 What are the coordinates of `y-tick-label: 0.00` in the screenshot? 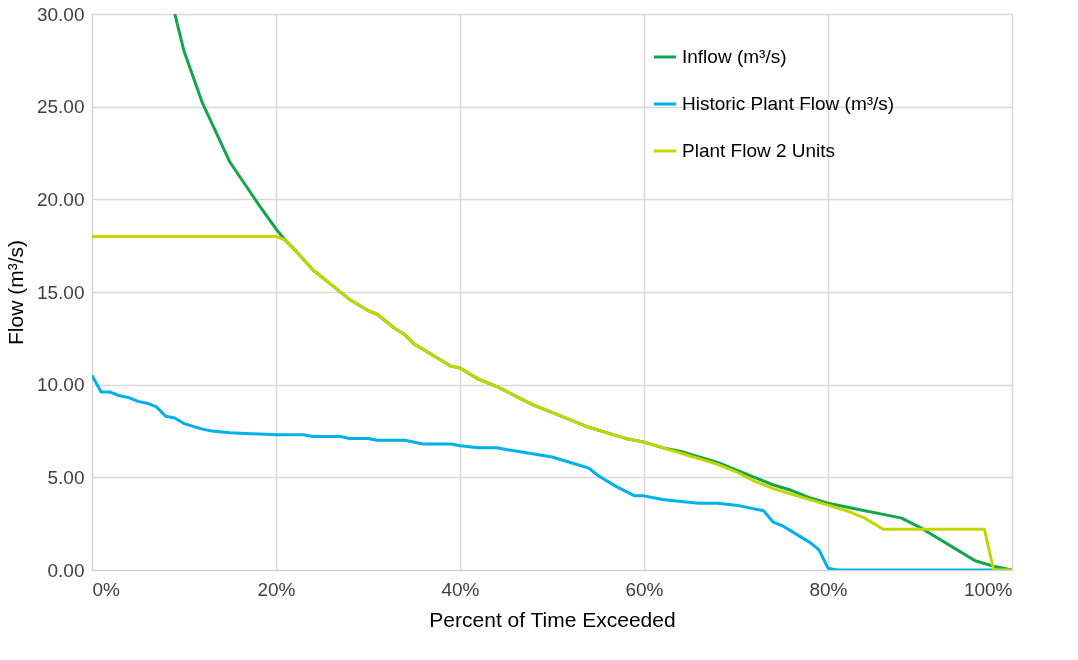 It's located at (66, 570).